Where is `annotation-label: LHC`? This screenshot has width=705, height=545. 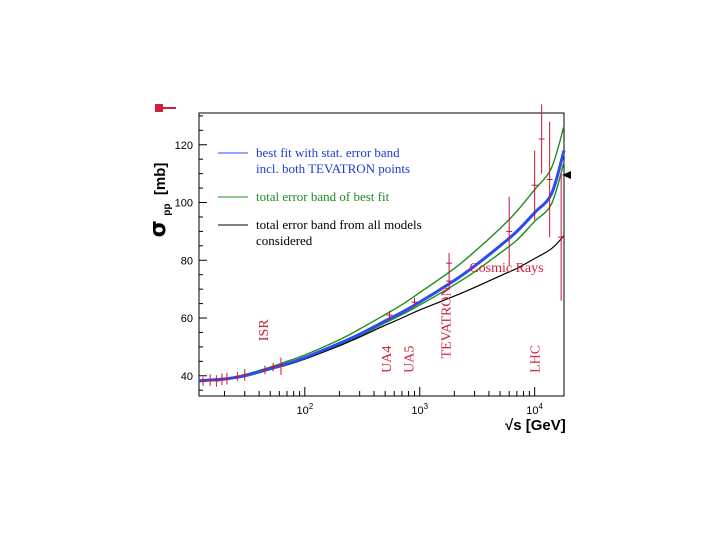
annotation-label: LHC is located at coordinates (535, 359).